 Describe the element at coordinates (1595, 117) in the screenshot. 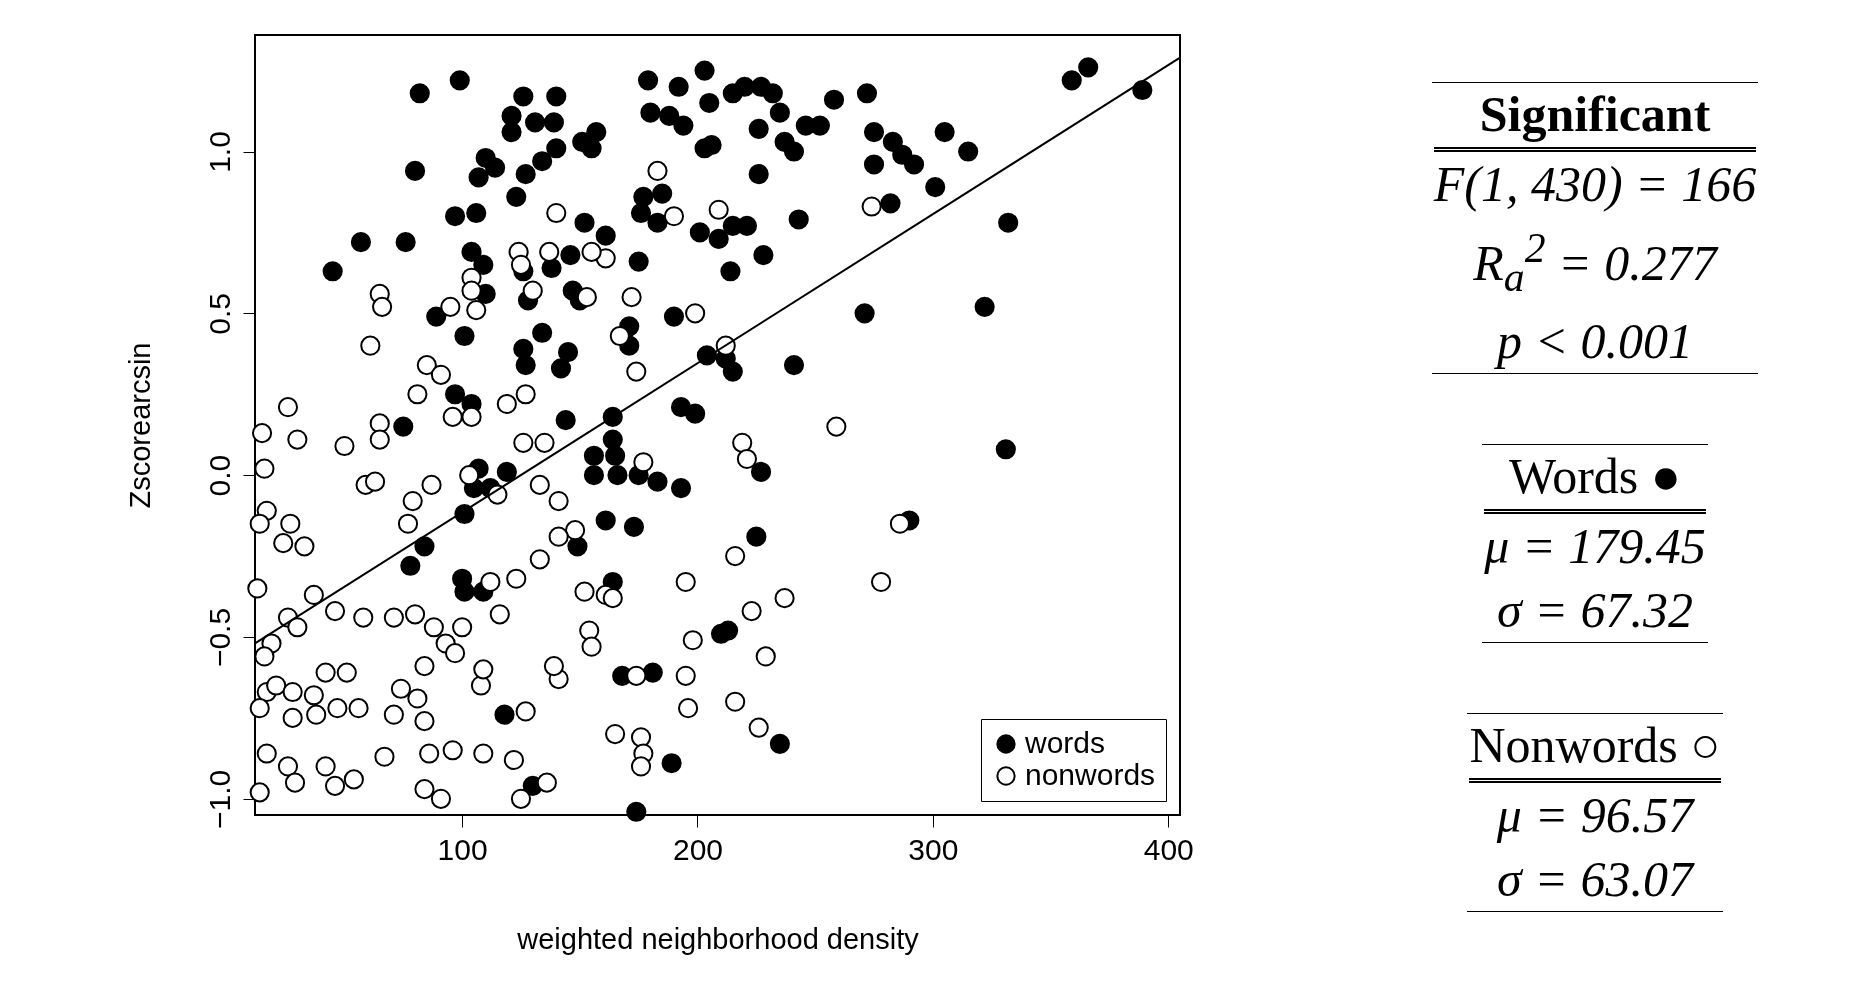

I see `text: Significant` at that location.